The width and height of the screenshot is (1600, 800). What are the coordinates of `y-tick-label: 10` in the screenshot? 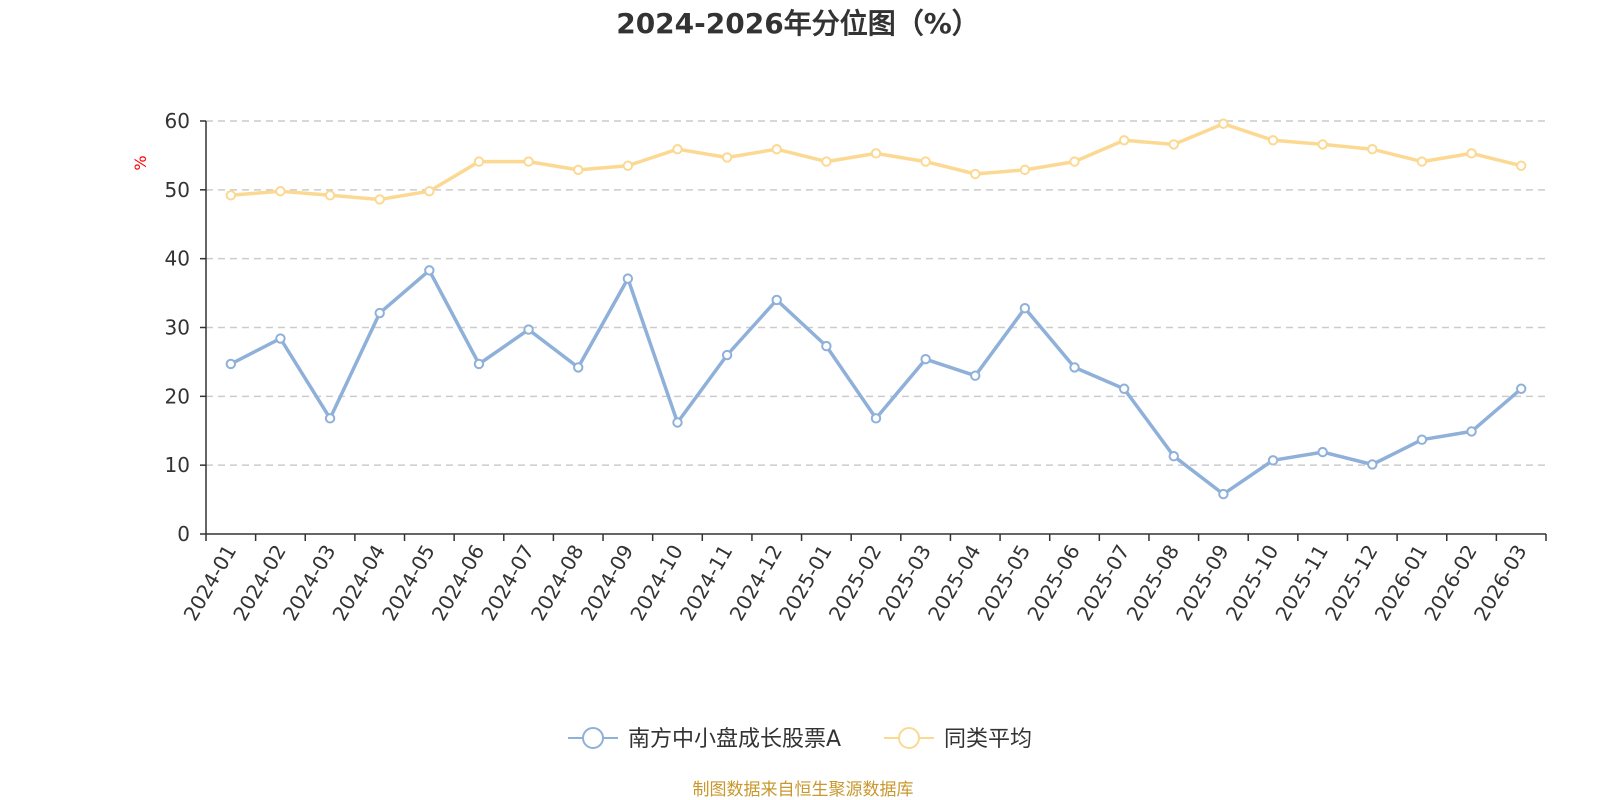 It's located at (177, 465).